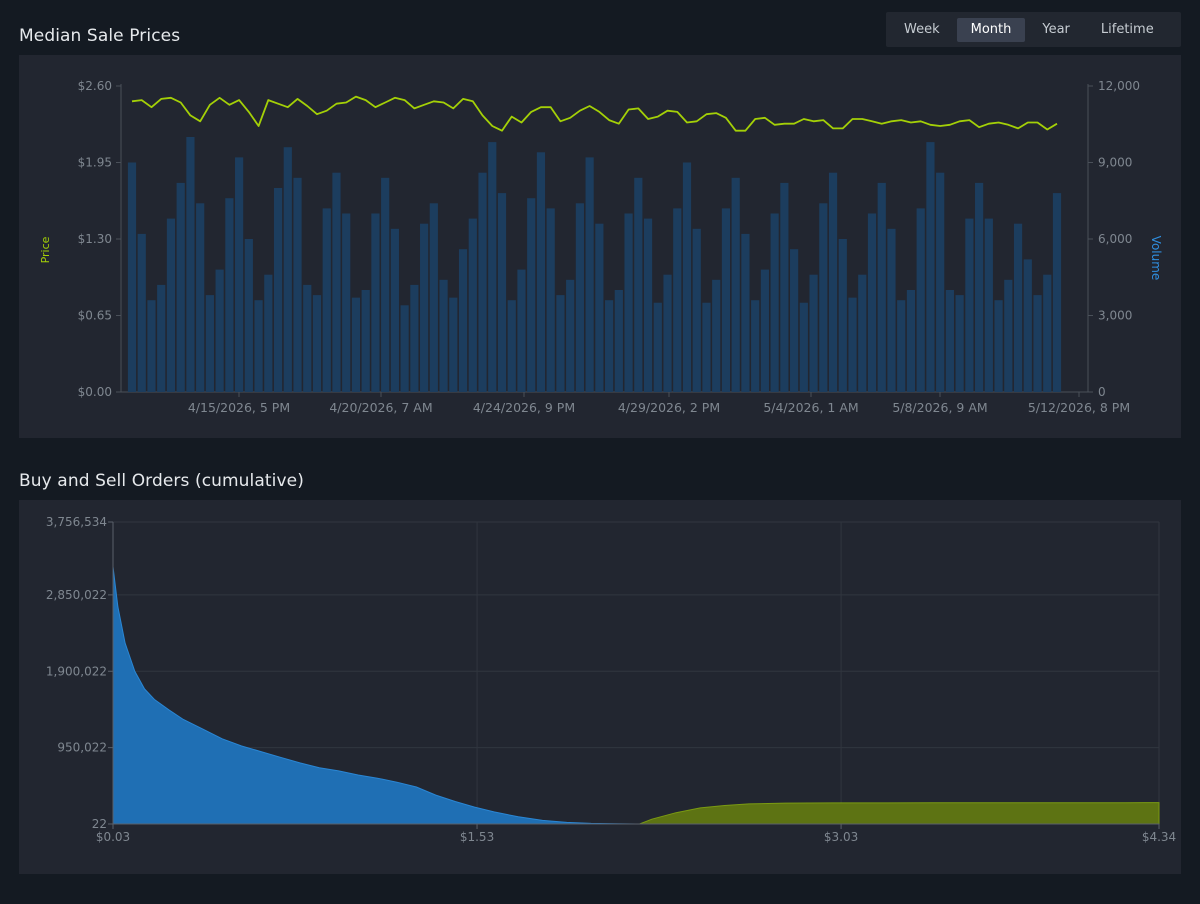  What do you see at coordinates (76, 671) in the screenshot?
I see `depth-y-tick-label: 1,900,022` at bounding box center [76, 671].